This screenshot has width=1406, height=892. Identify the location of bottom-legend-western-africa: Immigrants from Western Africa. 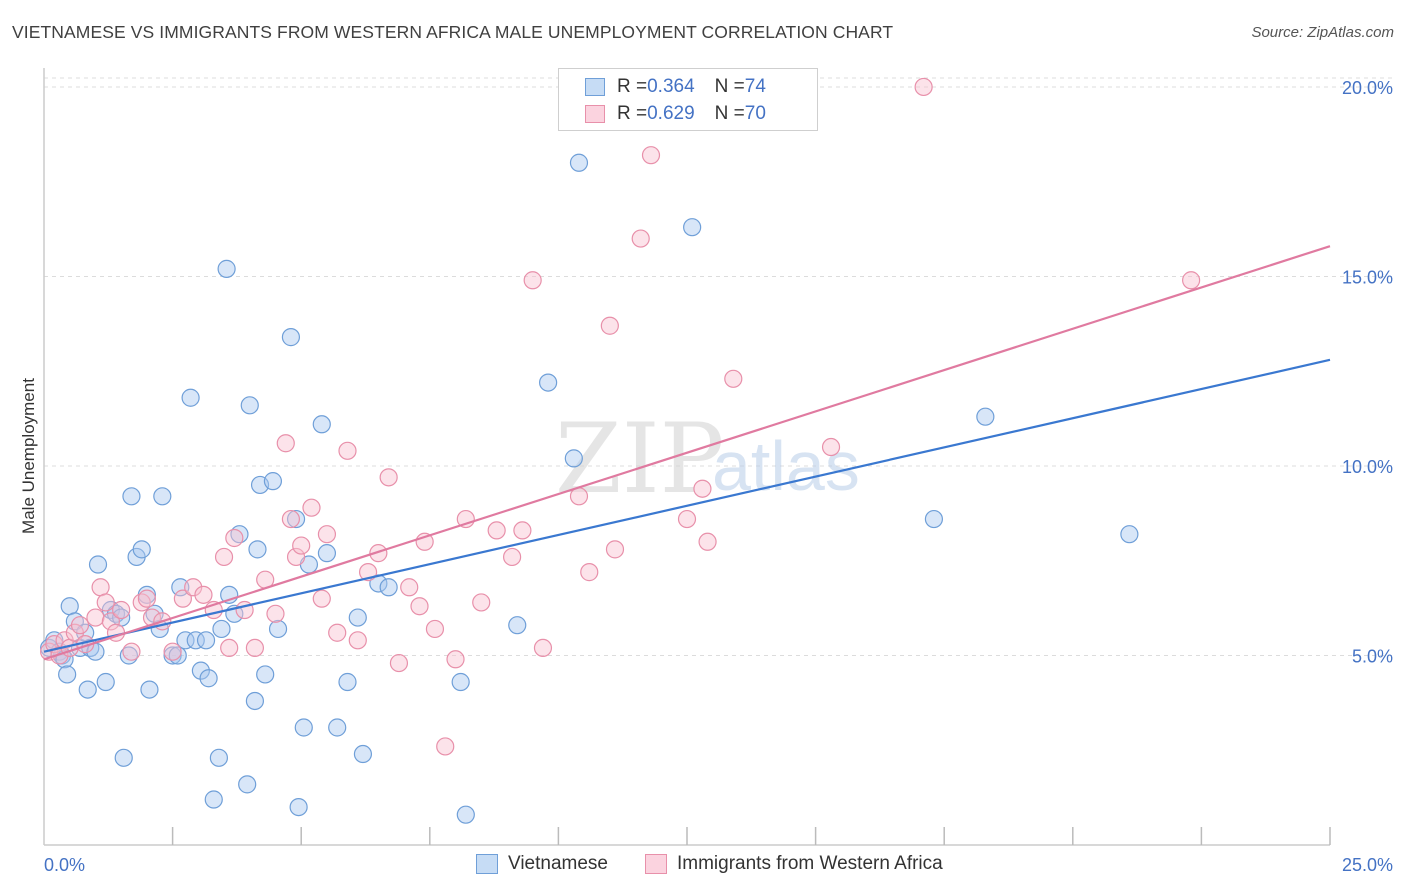
(794, 864).